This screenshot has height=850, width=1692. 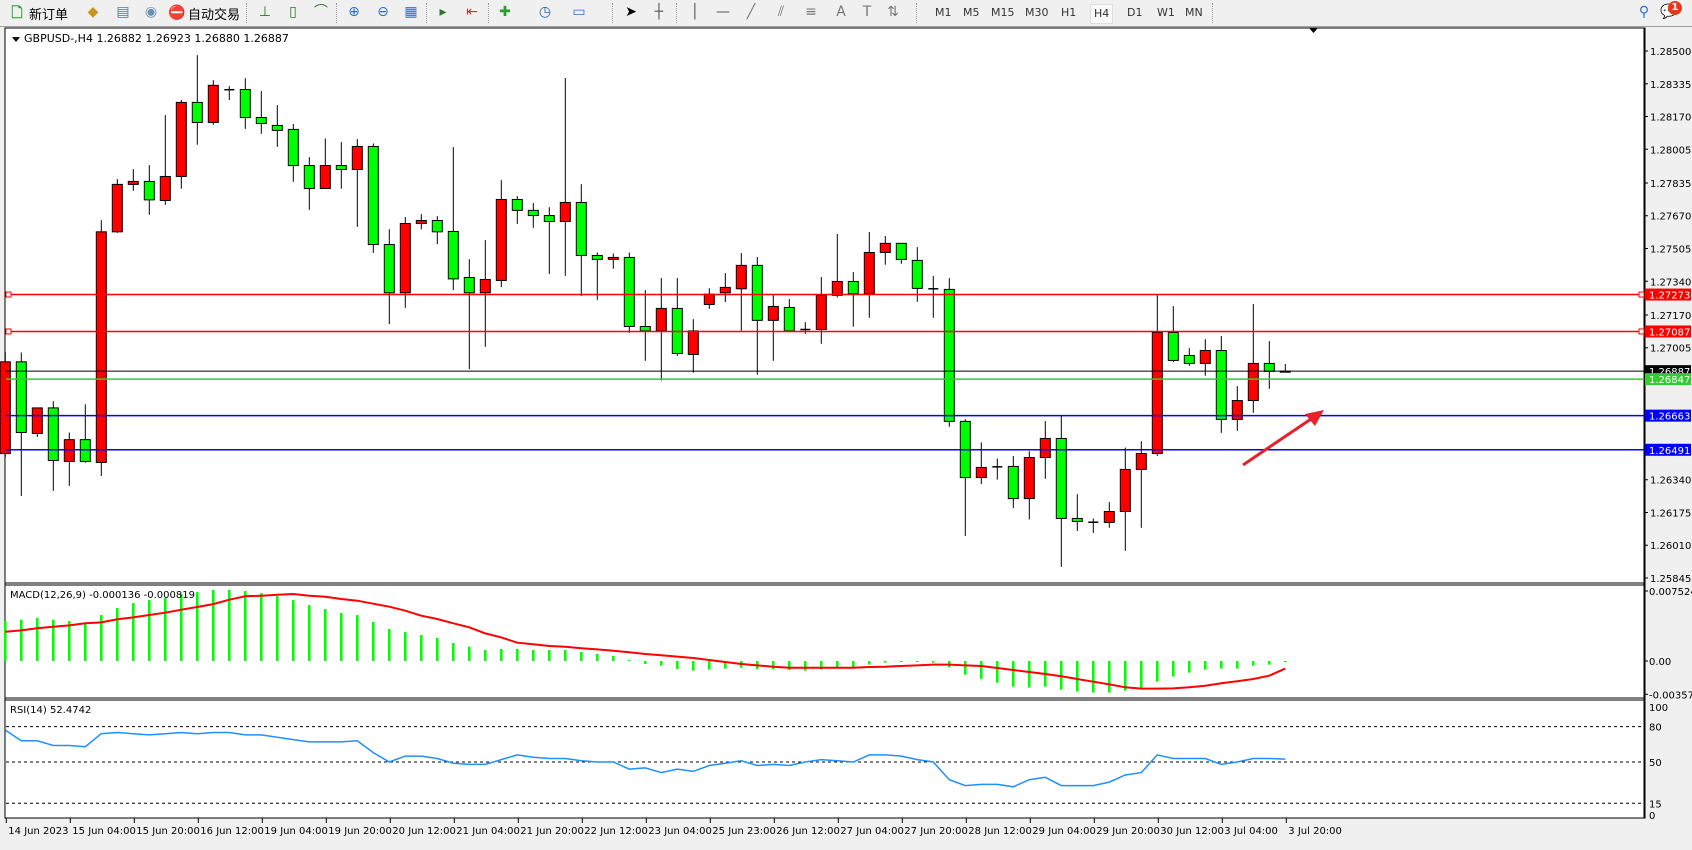 I want to click on price-tick-label: 1.27835, so click(x=1670, y=184).